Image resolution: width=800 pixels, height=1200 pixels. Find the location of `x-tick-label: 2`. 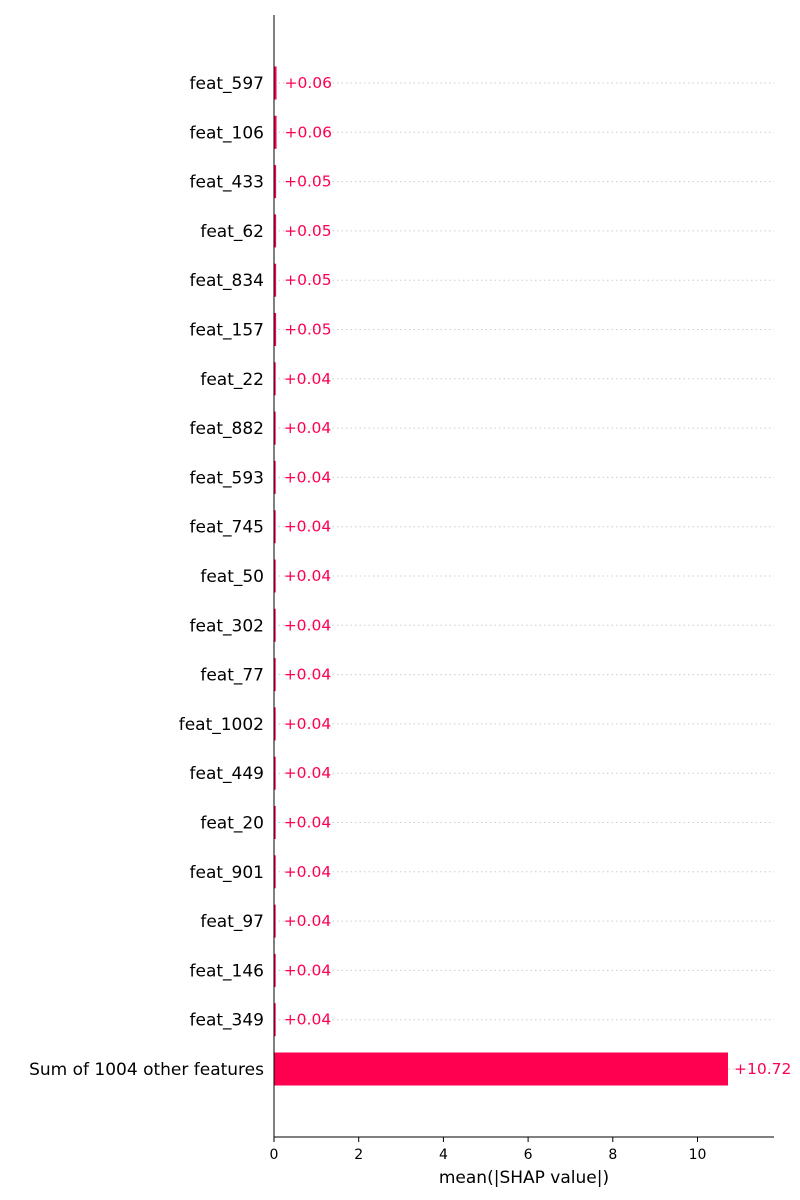

x-tick-label: 2 is located at coordinates (358, 1155).